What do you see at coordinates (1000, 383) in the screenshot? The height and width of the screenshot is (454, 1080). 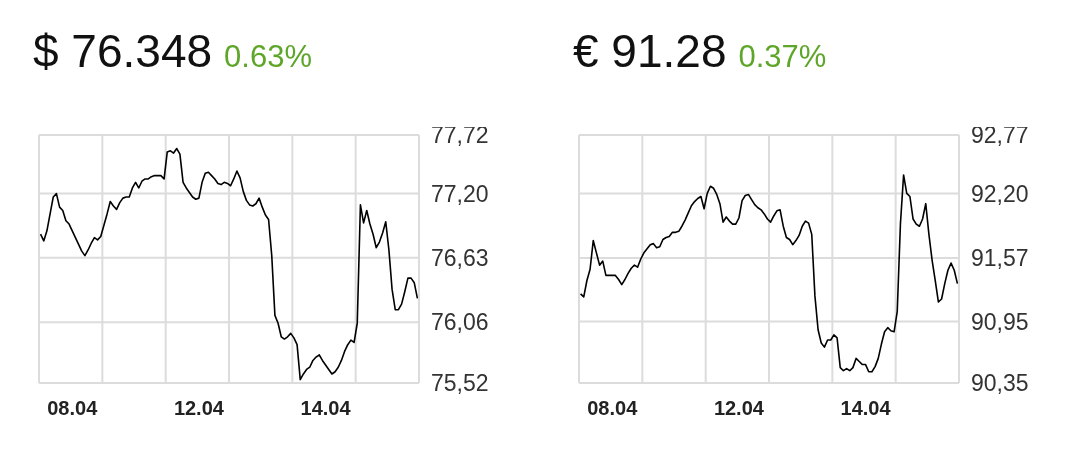 I see `y-tick-label: 90,35` at bounding box center [1000, 383].